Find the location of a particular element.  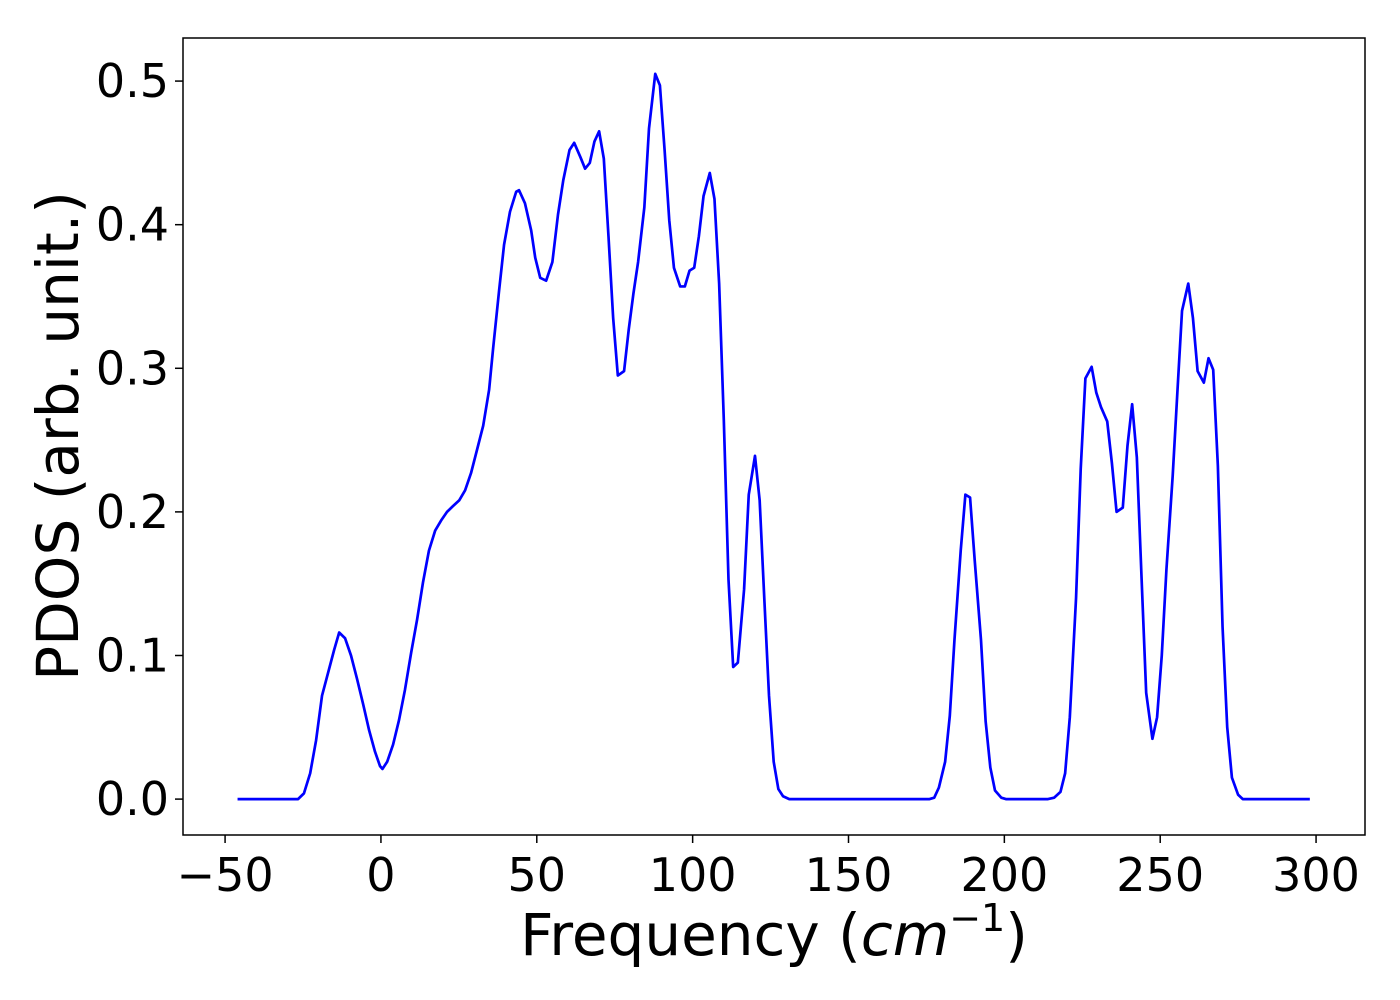

y-tick-label: 0.5 is located at coordinates (132, 81).